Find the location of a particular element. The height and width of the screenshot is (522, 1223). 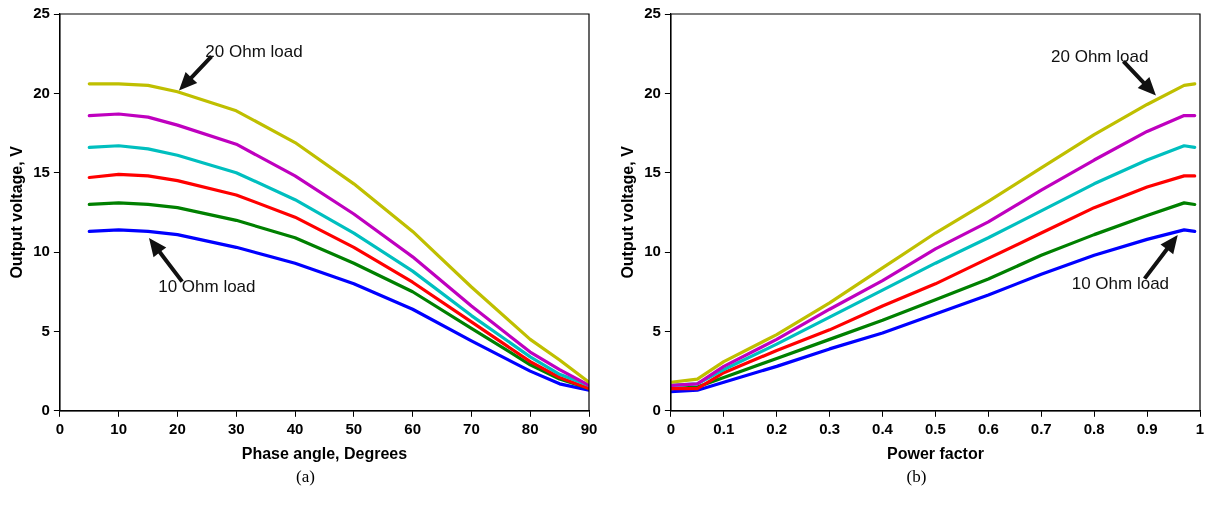

x-tick-label: 60 is located at coordinates (412, 428).